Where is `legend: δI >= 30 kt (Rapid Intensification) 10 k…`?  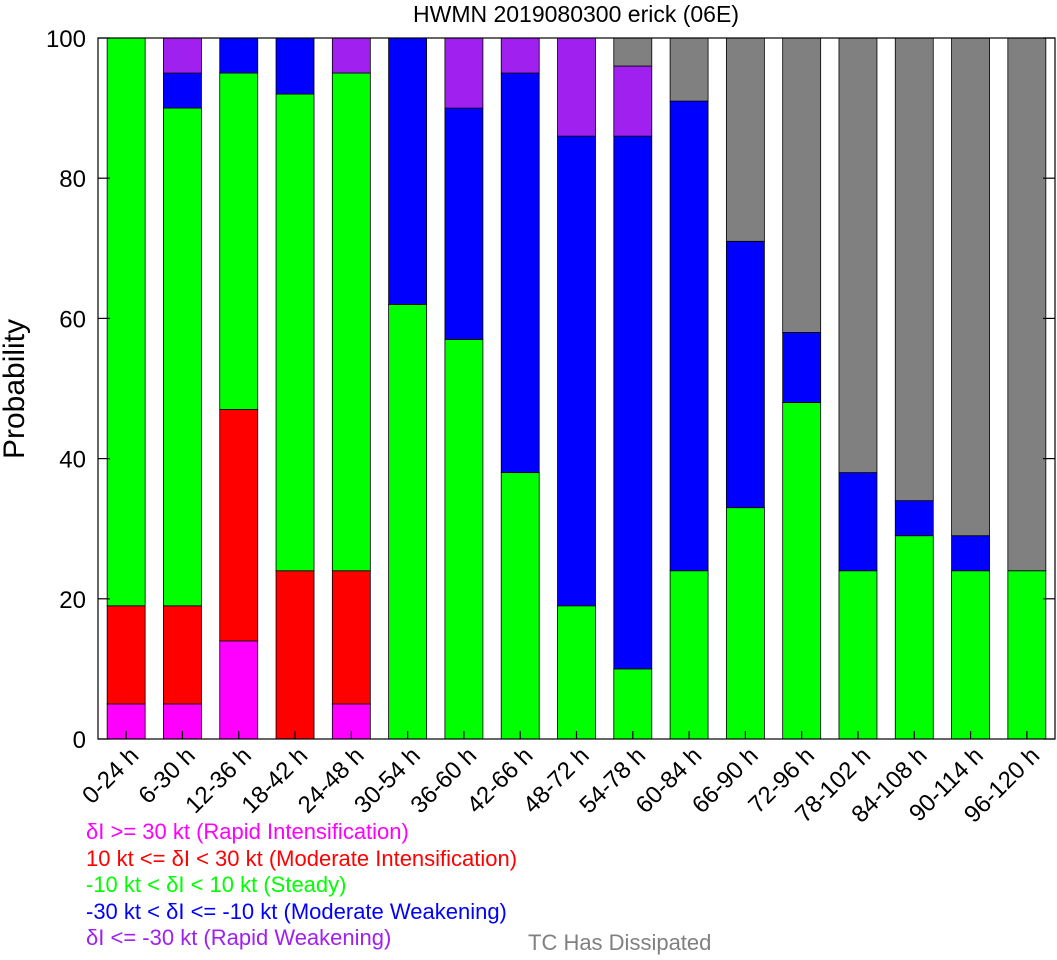 legend: δI >= 30 kt (Rapid Intensification) 10 k… is located at coordinates (301, 885).